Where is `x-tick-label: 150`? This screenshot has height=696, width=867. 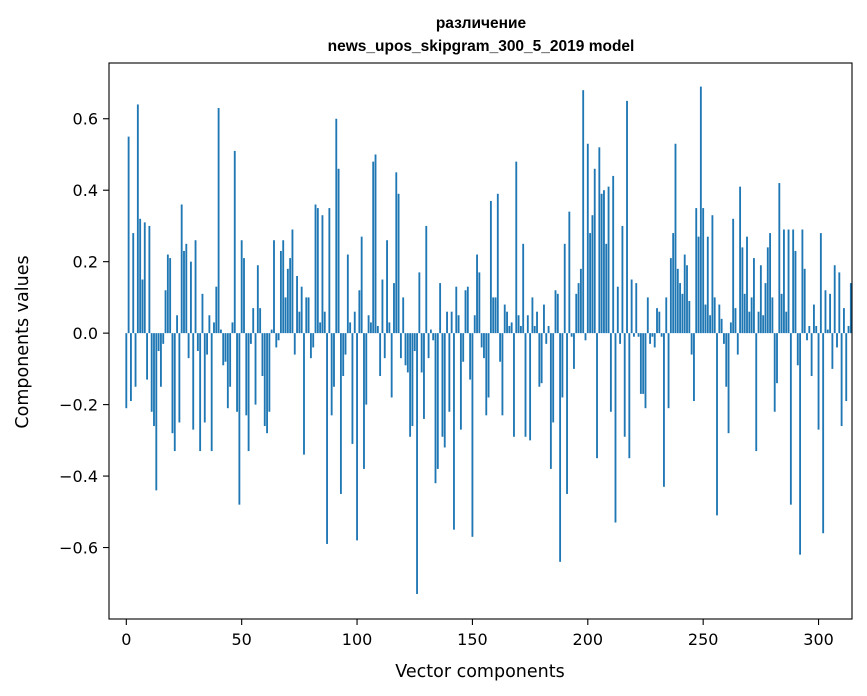
x-tick-label: 150 is located at coordinates (472, 639).